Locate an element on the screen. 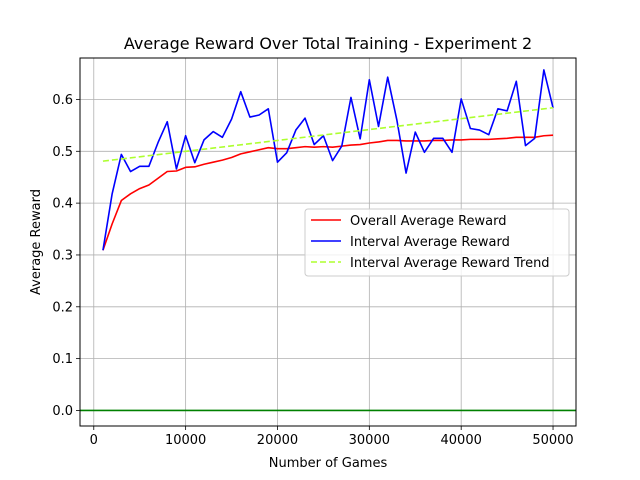 This screenshot has width=640, height=480. x-tick-label: 30000 is located at coordinates (369, 440).